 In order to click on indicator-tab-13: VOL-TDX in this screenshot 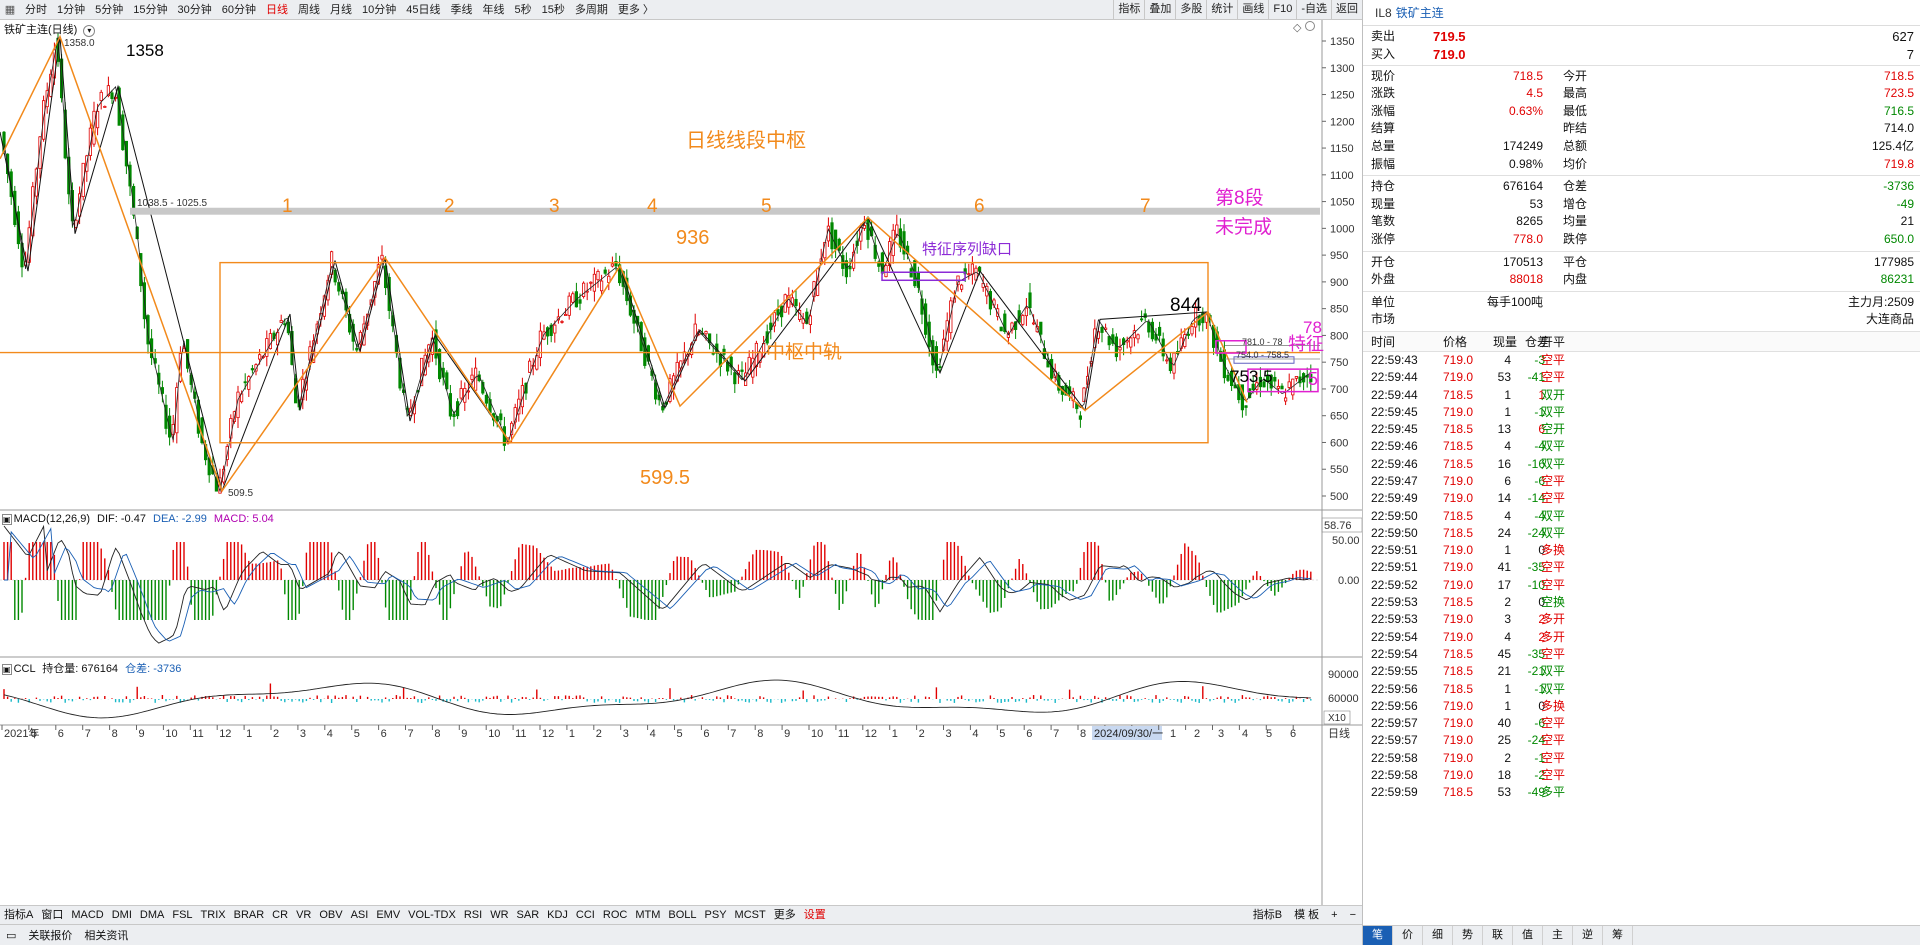, I will do `click(432, 915)`.